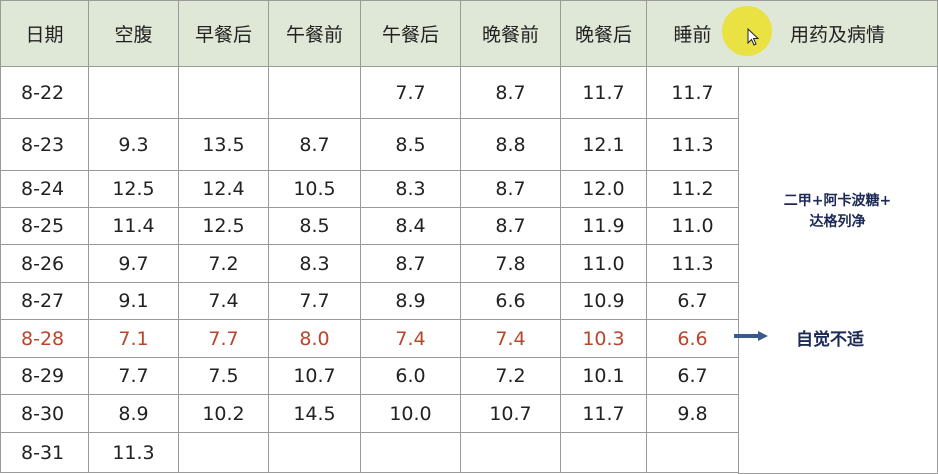 The image size is (938, 474). I want to click on value-cell: 10.9, so click(603, 301).